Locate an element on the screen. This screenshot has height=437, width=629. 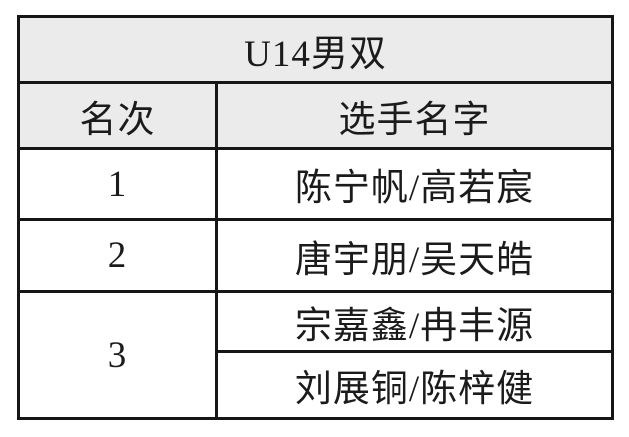
players-cell: 刘展铜/陈梓健 is located at coordinates (414, 385).